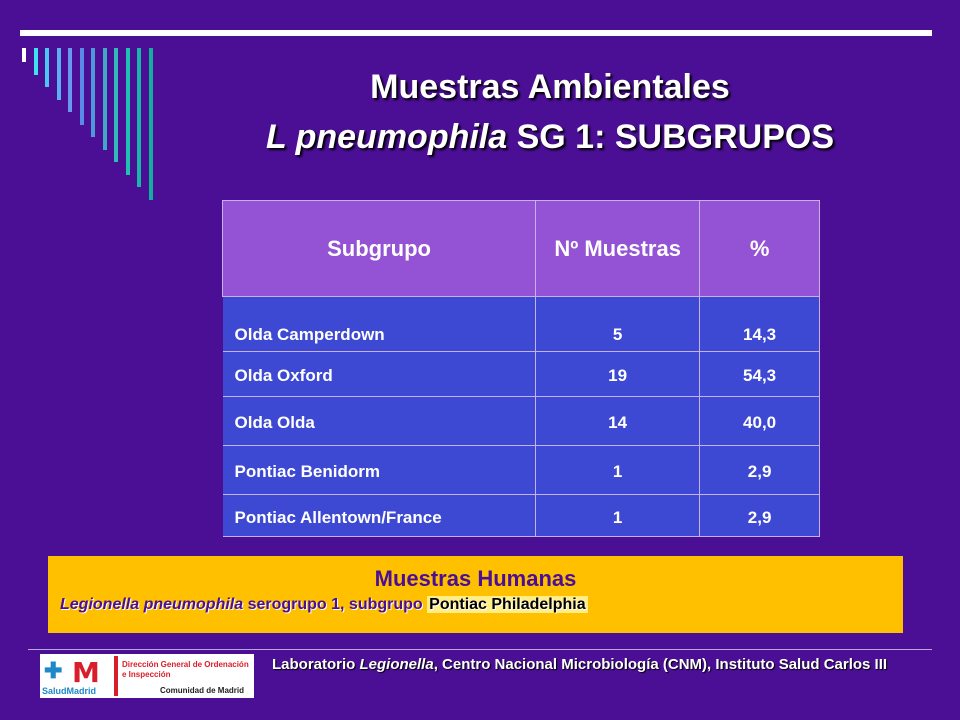 The height and width of the screenshot is (720, 960). I want to click on cell-subgrupo: Olda Oxford, so click(379, 374).